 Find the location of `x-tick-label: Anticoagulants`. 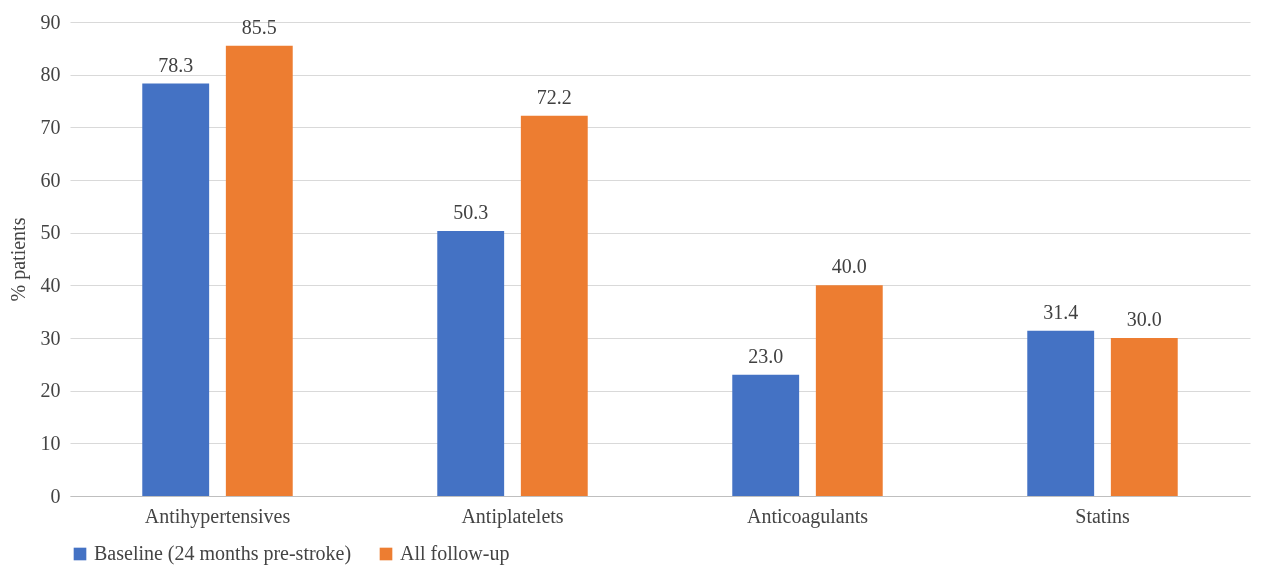

x-tick-label: Anticoagulants is located at coordinates (807, 516).